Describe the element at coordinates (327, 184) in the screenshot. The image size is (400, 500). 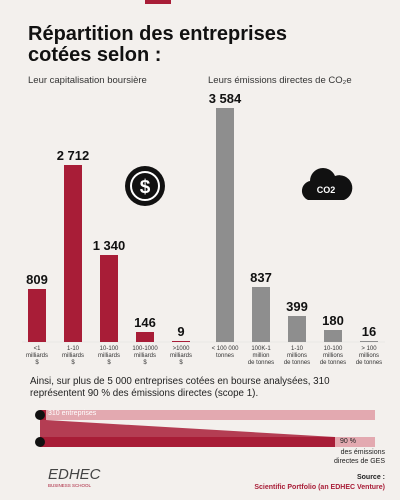
I see `cloud-icon` at that location.